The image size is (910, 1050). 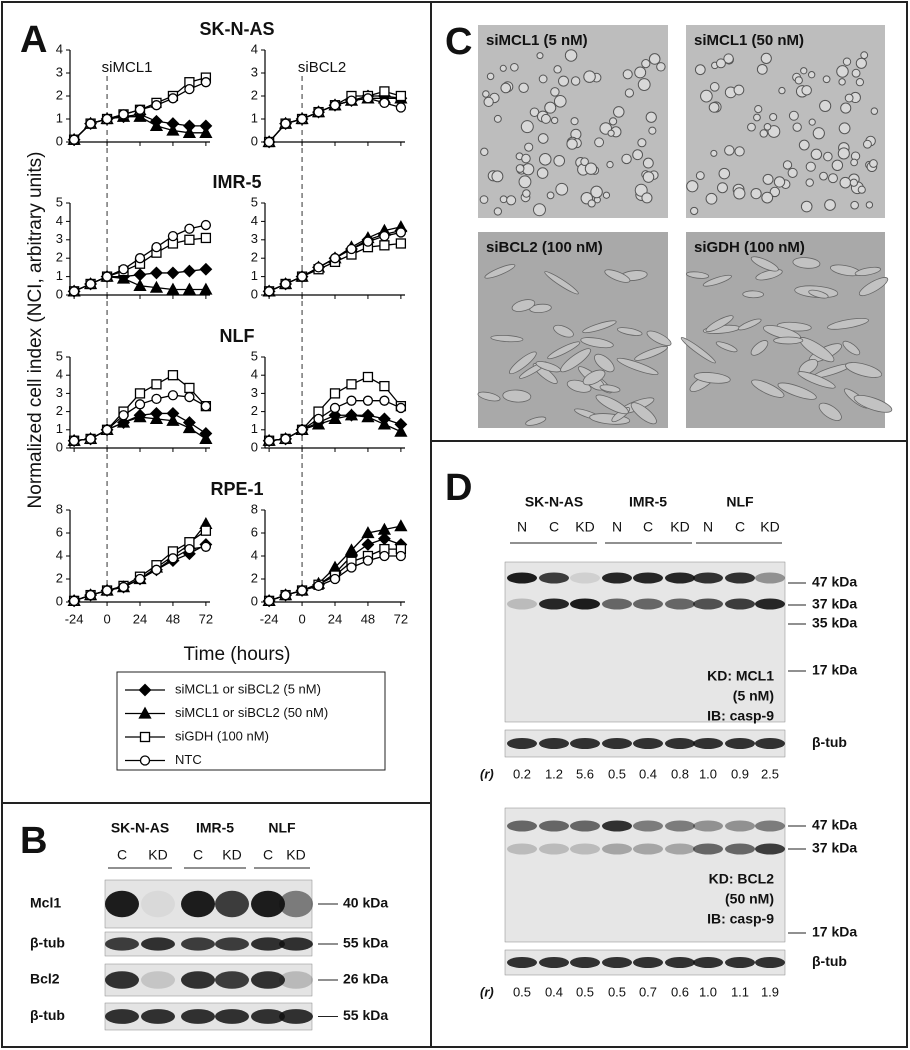 I want to click on size-label: 40 kDa, so click(x=365, y=903).